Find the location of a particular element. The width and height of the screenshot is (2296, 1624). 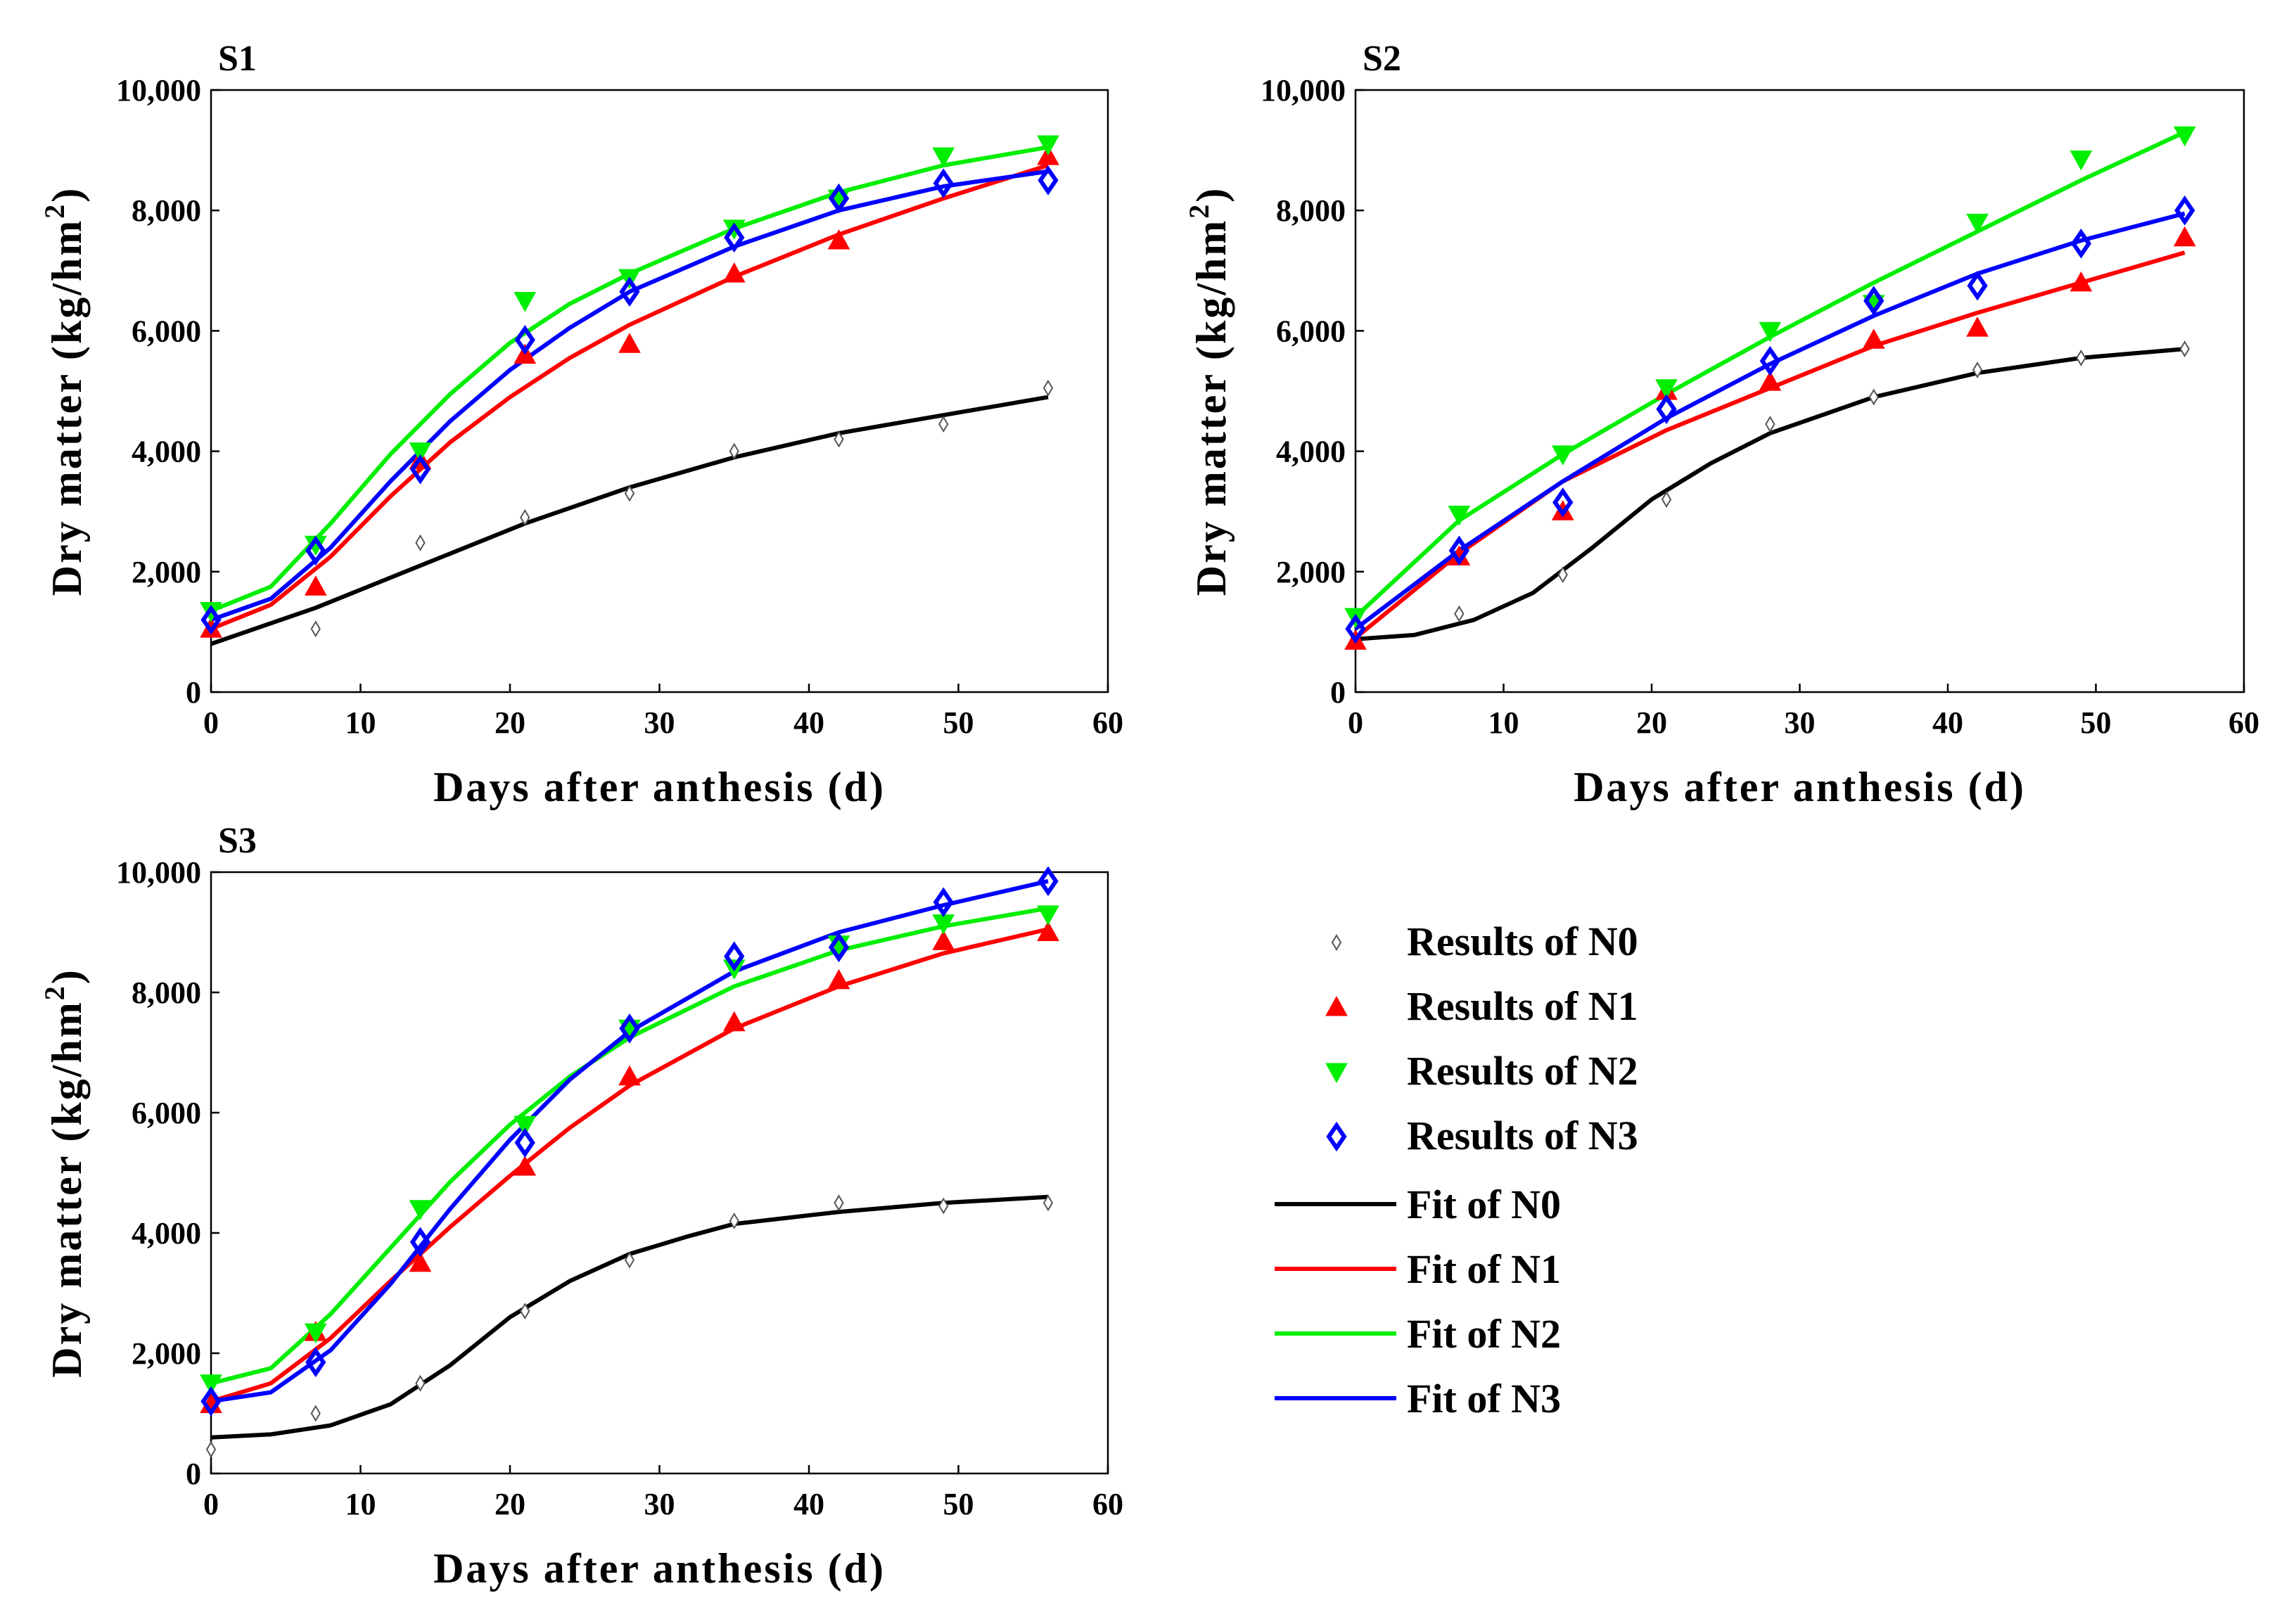

panel-title: S2 is located at coordinates (1382, 59).